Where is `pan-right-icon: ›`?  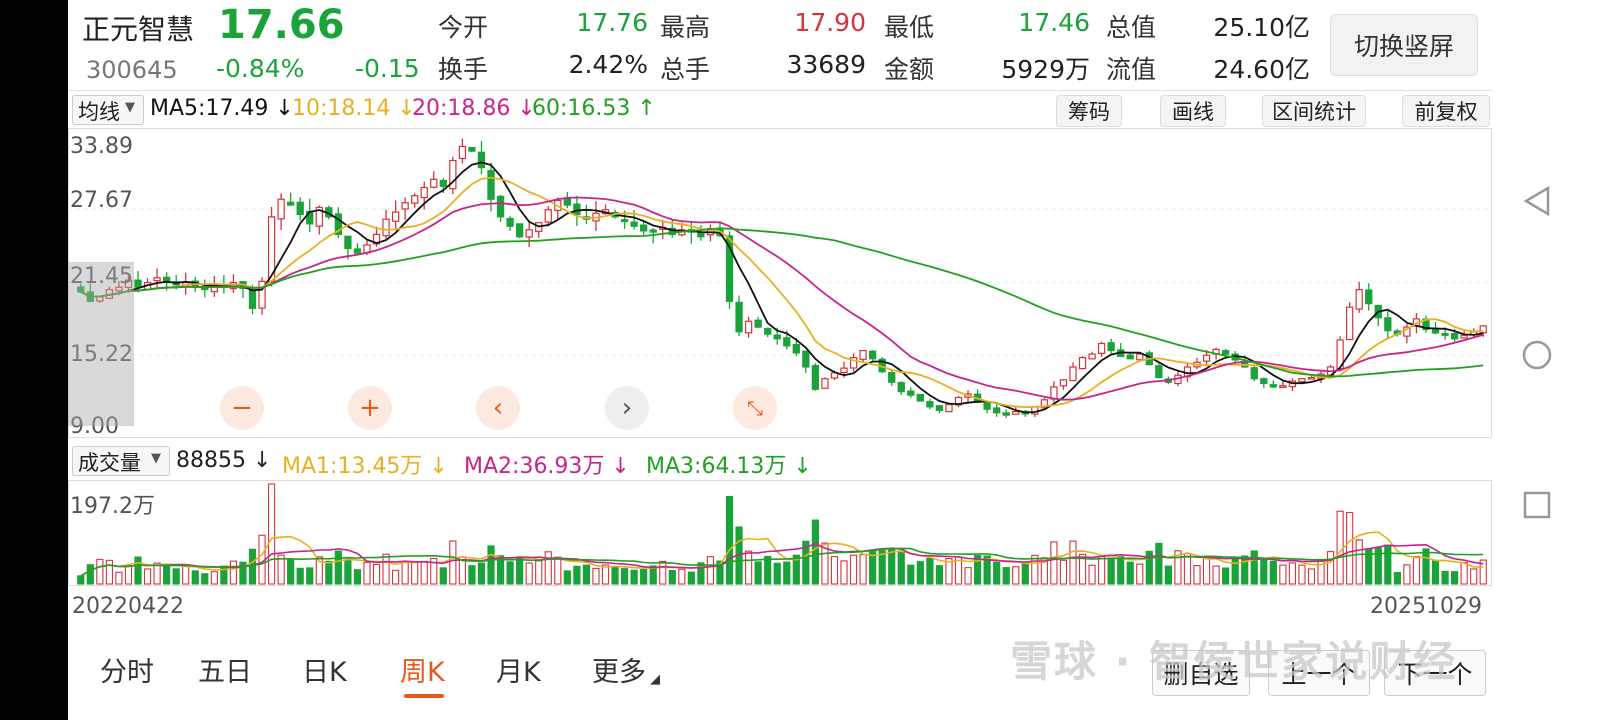 pan-right-icon: › is located at coordinates (627, 408).